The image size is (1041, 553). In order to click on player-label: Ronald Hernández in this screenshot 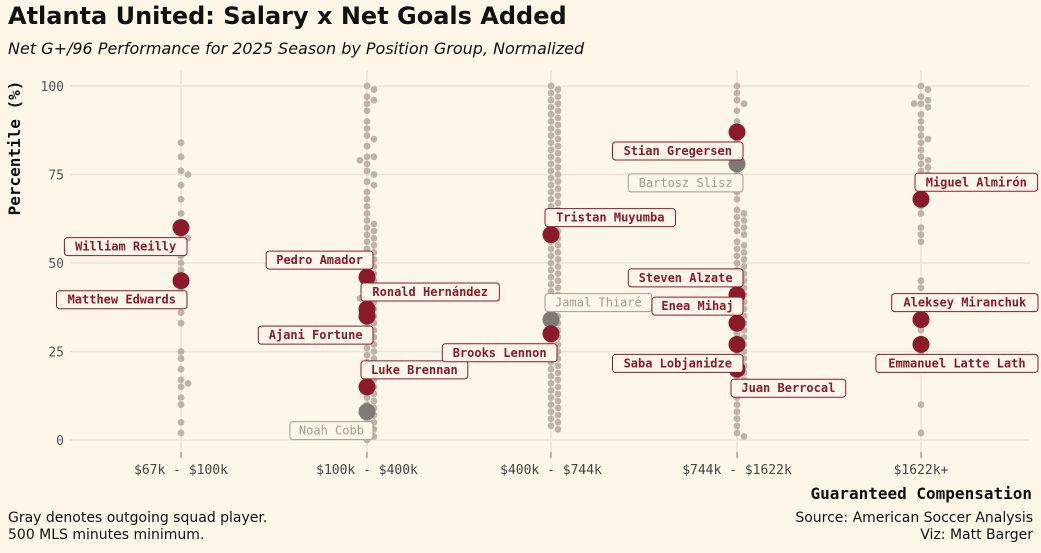, I will do `click(430, 292)`.